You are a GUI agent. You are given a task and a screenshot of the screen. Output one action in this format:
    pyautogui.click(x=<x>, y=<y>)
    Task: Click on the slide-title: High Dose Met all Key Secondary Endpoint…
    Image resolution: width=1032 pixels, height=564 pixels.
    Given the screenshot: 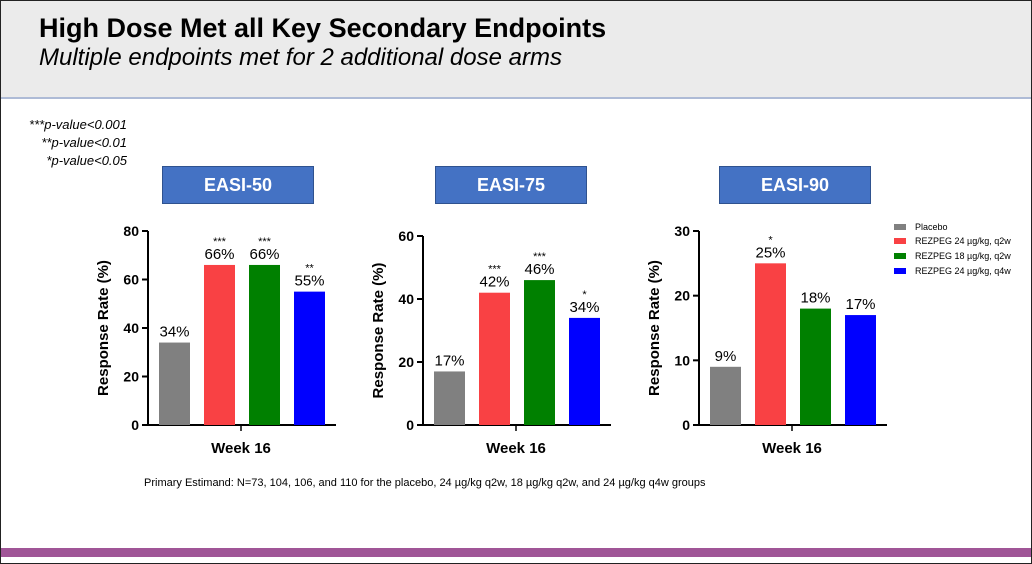 What is the action you would take?
    pyautogui.click(x=323, y=28)
    